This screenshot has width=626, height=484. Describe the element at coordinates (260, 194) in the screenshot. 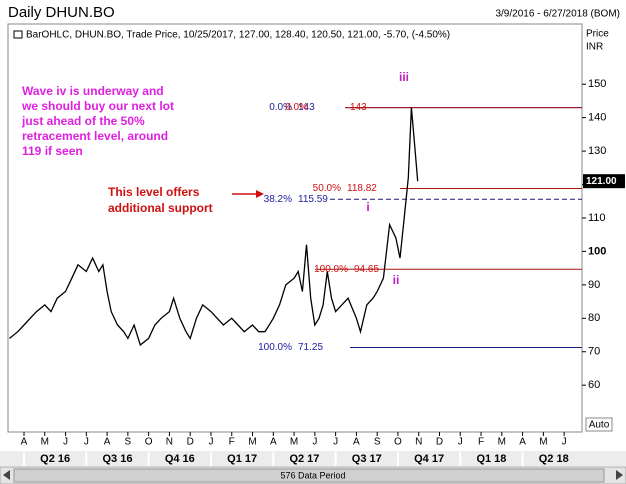

I see `arrow-head` at that location.